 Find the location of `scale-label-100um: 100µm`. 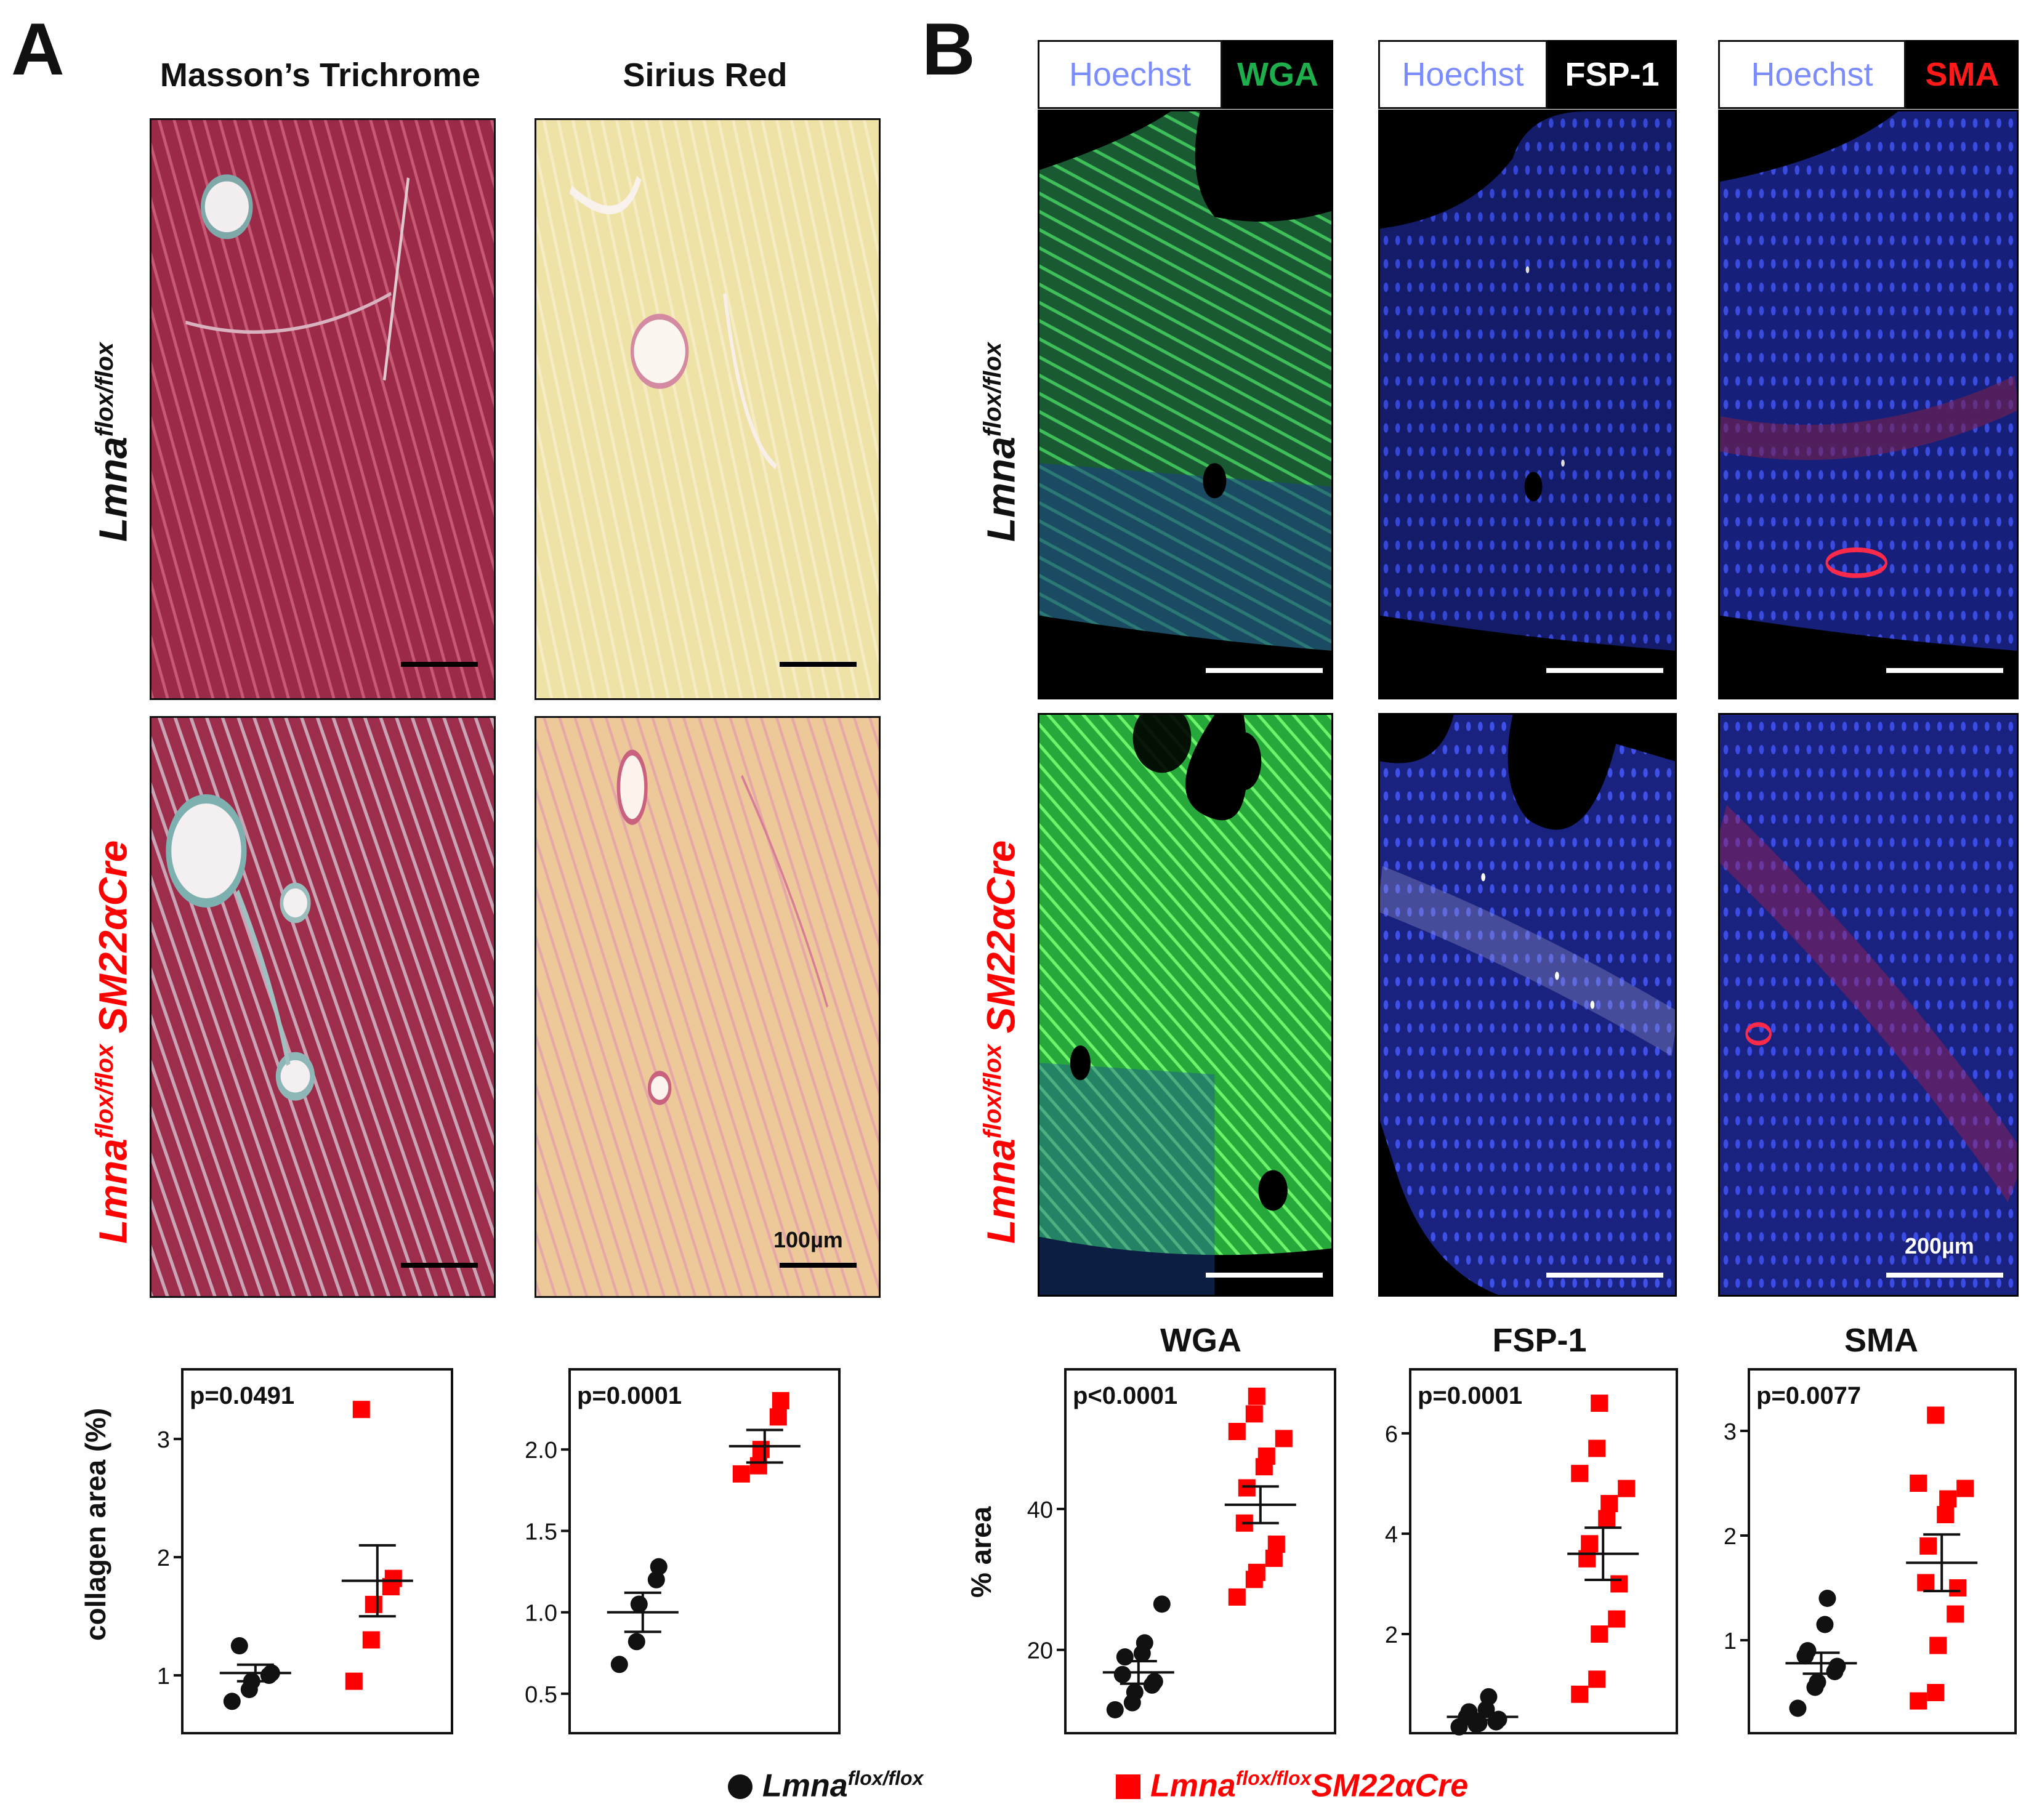

scale-label-100um: 100µm is located at coordinates (808, 1239).